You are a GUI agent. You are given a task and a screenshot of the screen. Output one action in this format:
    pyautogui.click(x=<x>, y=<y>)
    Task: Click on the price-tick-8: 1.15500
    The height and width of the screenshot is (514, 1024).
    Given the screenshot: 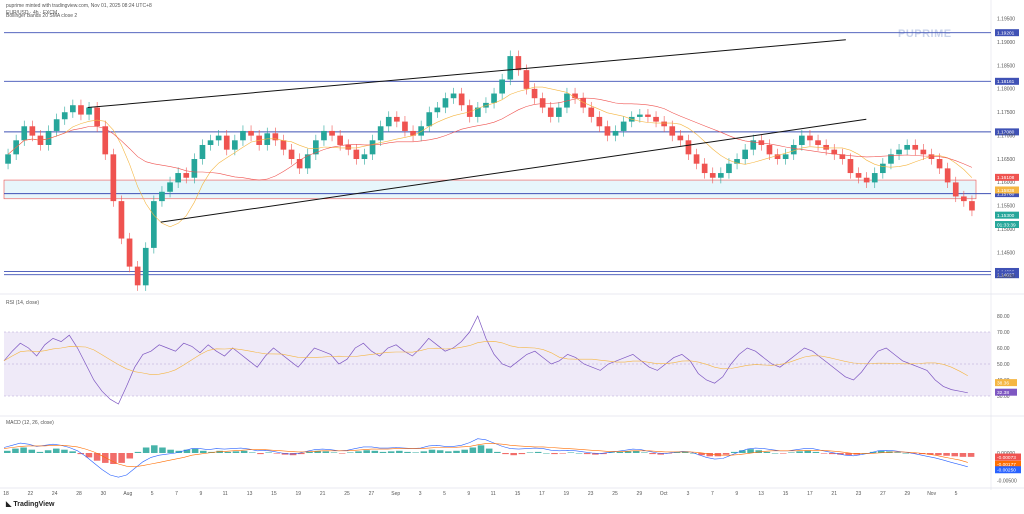 What is the action you would take?
    pyautogui.click(x=1006, y=207)
    